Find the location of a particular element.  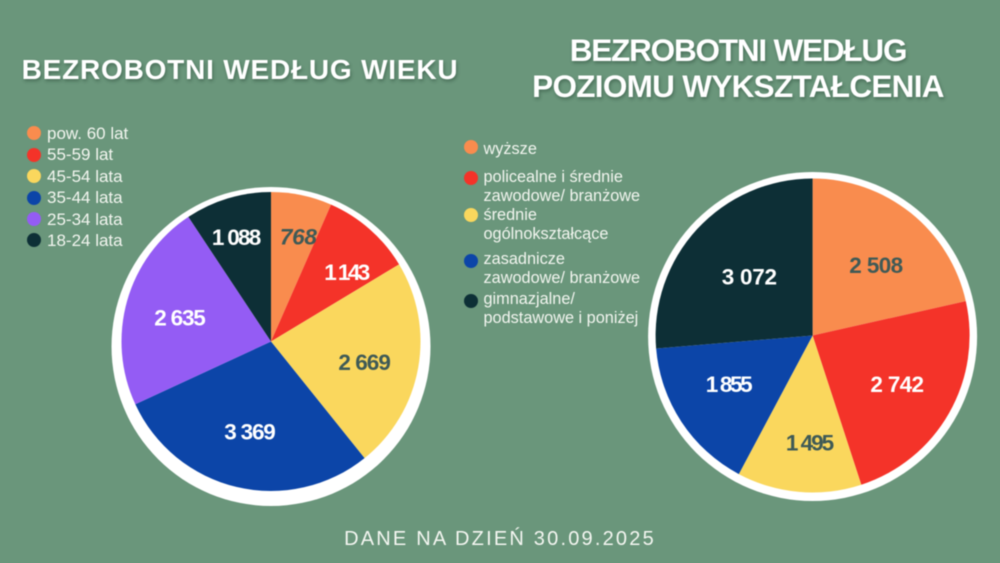

svg-text: 3 369 is located at coordinates (250, 432).